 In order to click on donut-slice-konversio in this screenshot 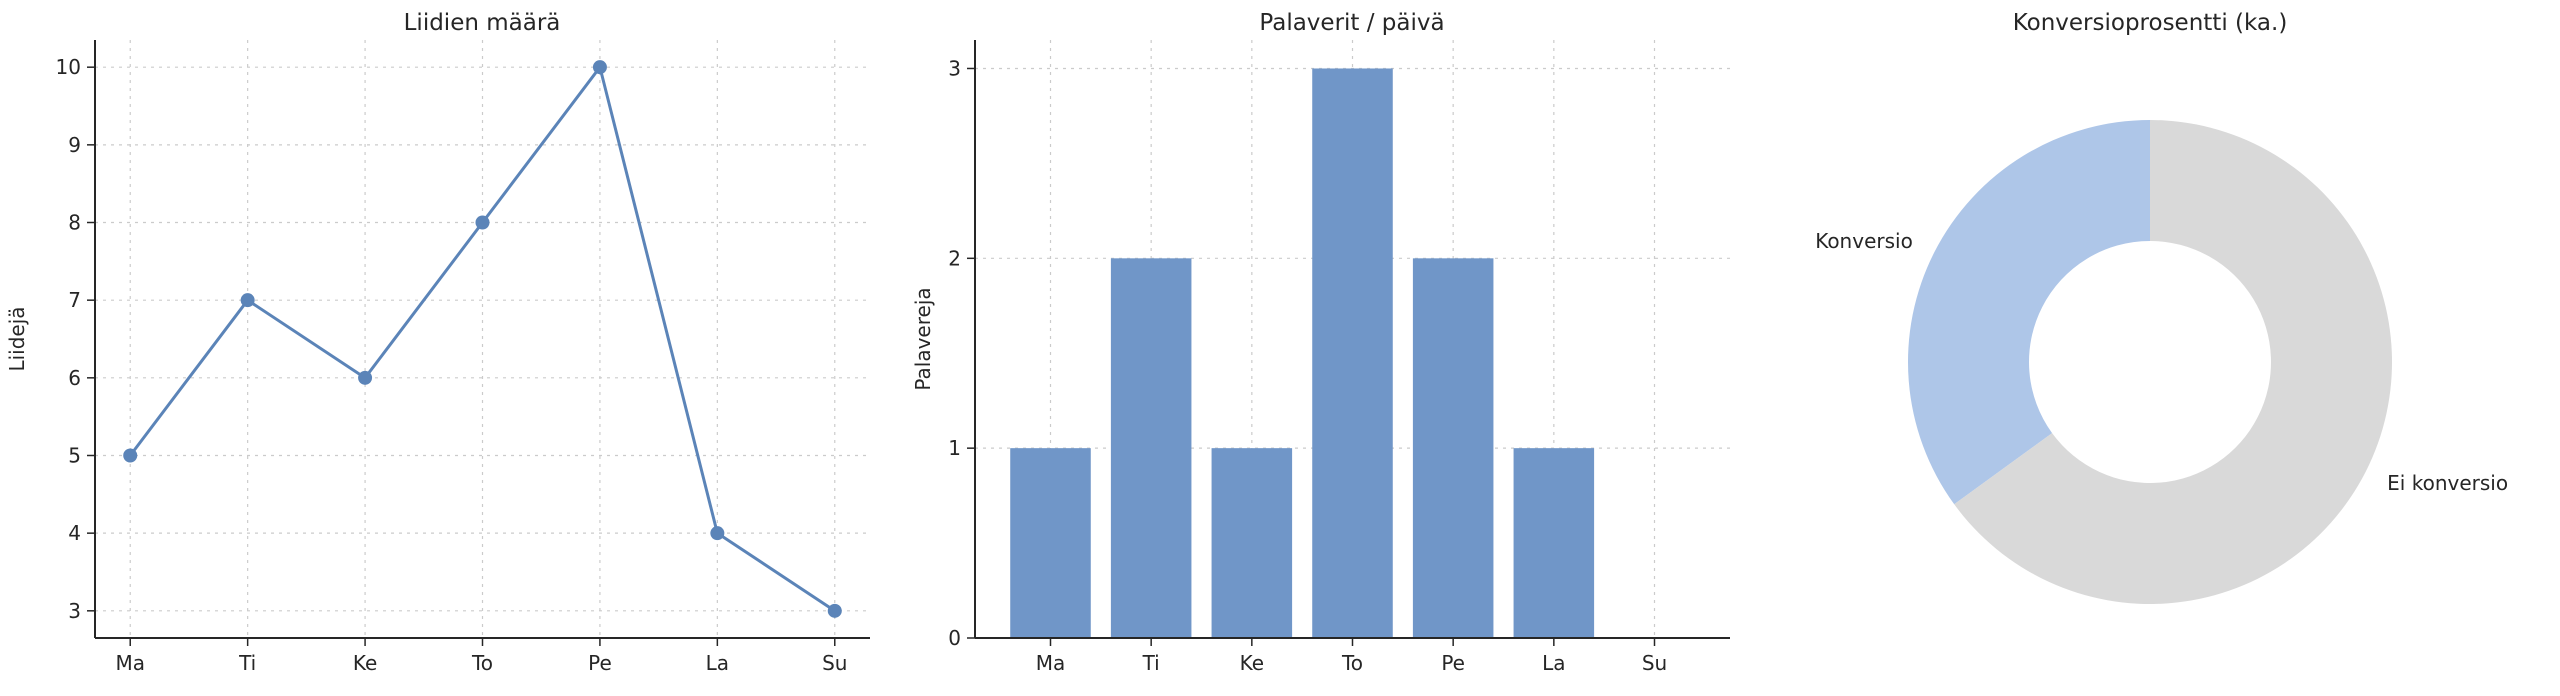, I will do `click(2029, 312)`.